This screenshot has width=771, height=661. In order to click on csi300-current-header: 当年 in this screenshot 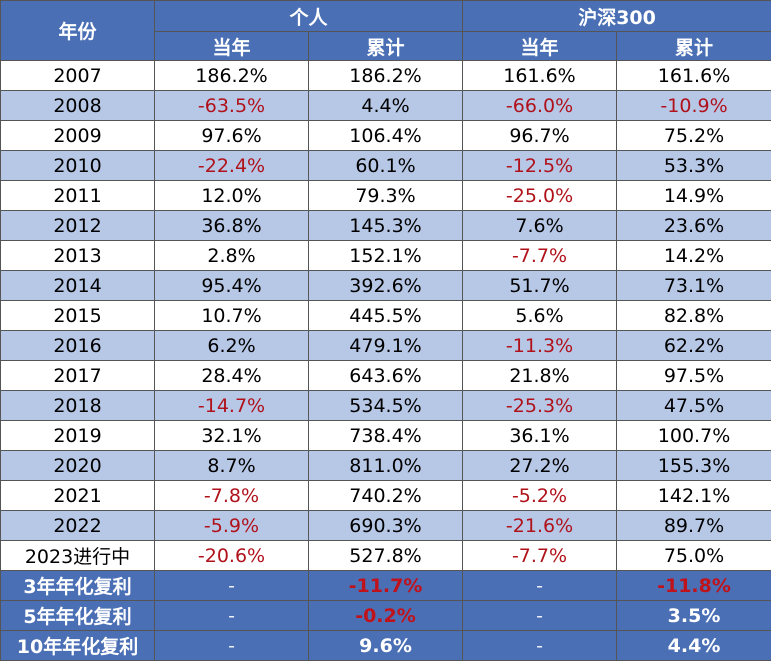, I will do `click(540, 46)`.